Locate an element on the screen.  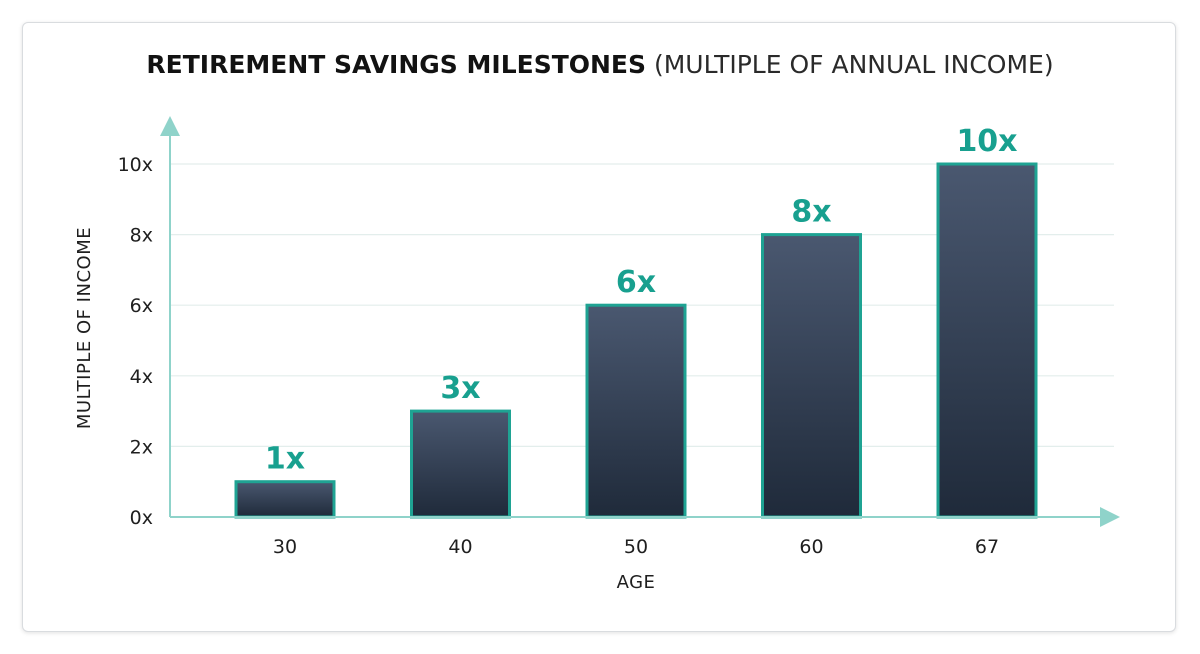
chart-title-subtitle: (MULTIPLE OF ANNUAL INCOME) is located at coordinates (853, 64).